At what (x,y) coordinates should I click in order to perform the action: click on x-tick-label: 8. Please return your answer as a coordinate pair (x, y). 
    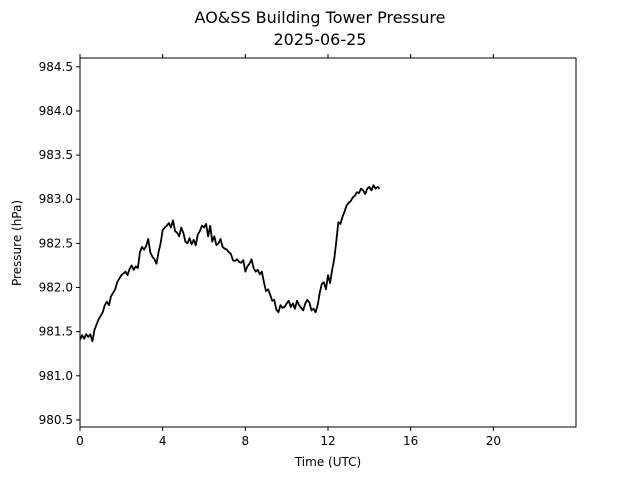
    Looking at the image, I should click on (246, 441).